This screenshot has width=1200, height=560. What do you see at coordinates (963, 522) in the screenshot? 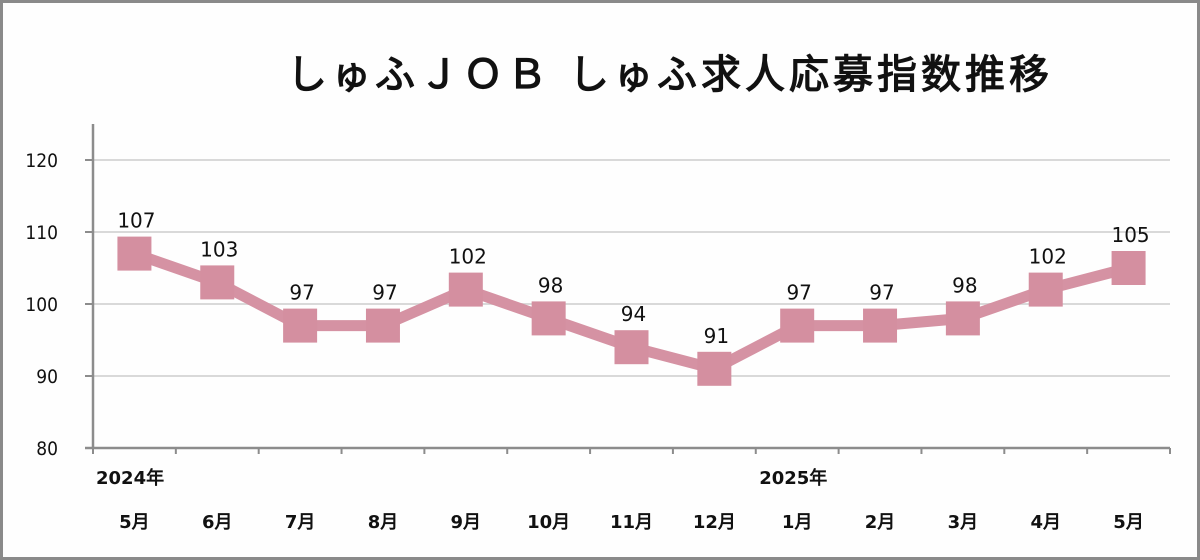
I see `x-tick-label: 3月` at bounding box center [963, 522].